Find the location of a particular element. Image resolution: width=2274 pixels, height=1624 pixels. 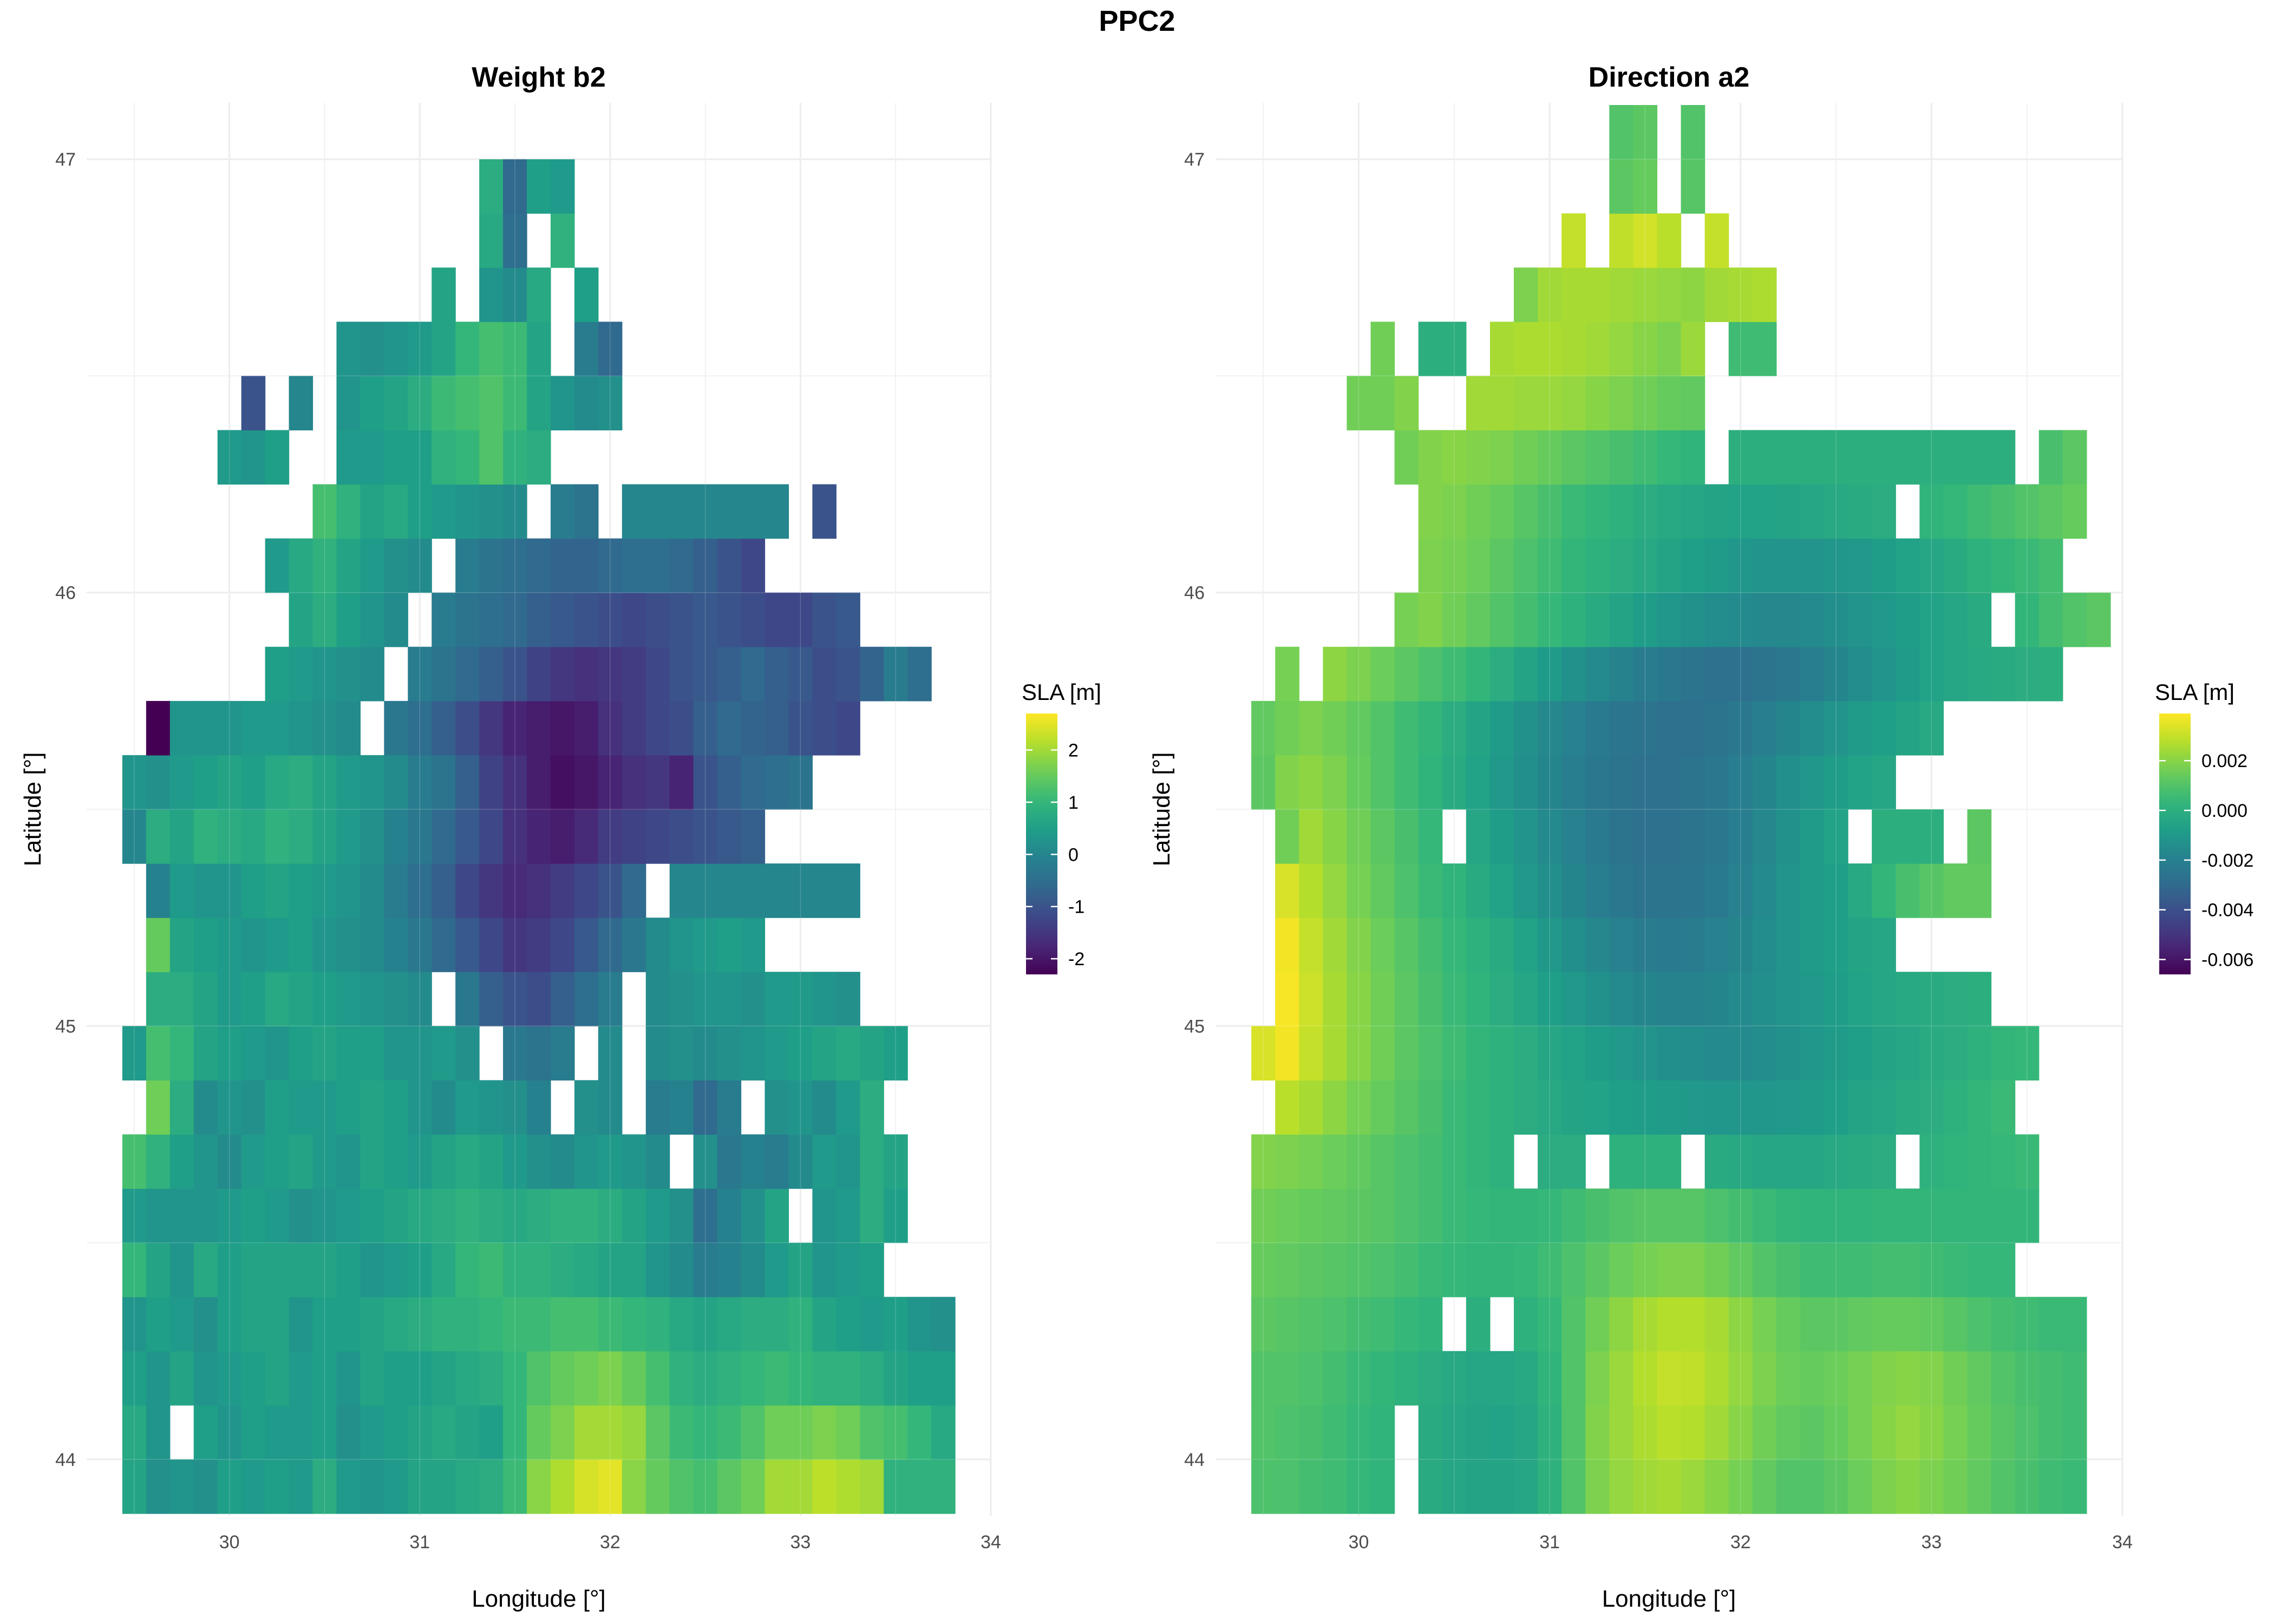

x-axis-label: Longitude [°] is located at coordinates (1669, 1599).